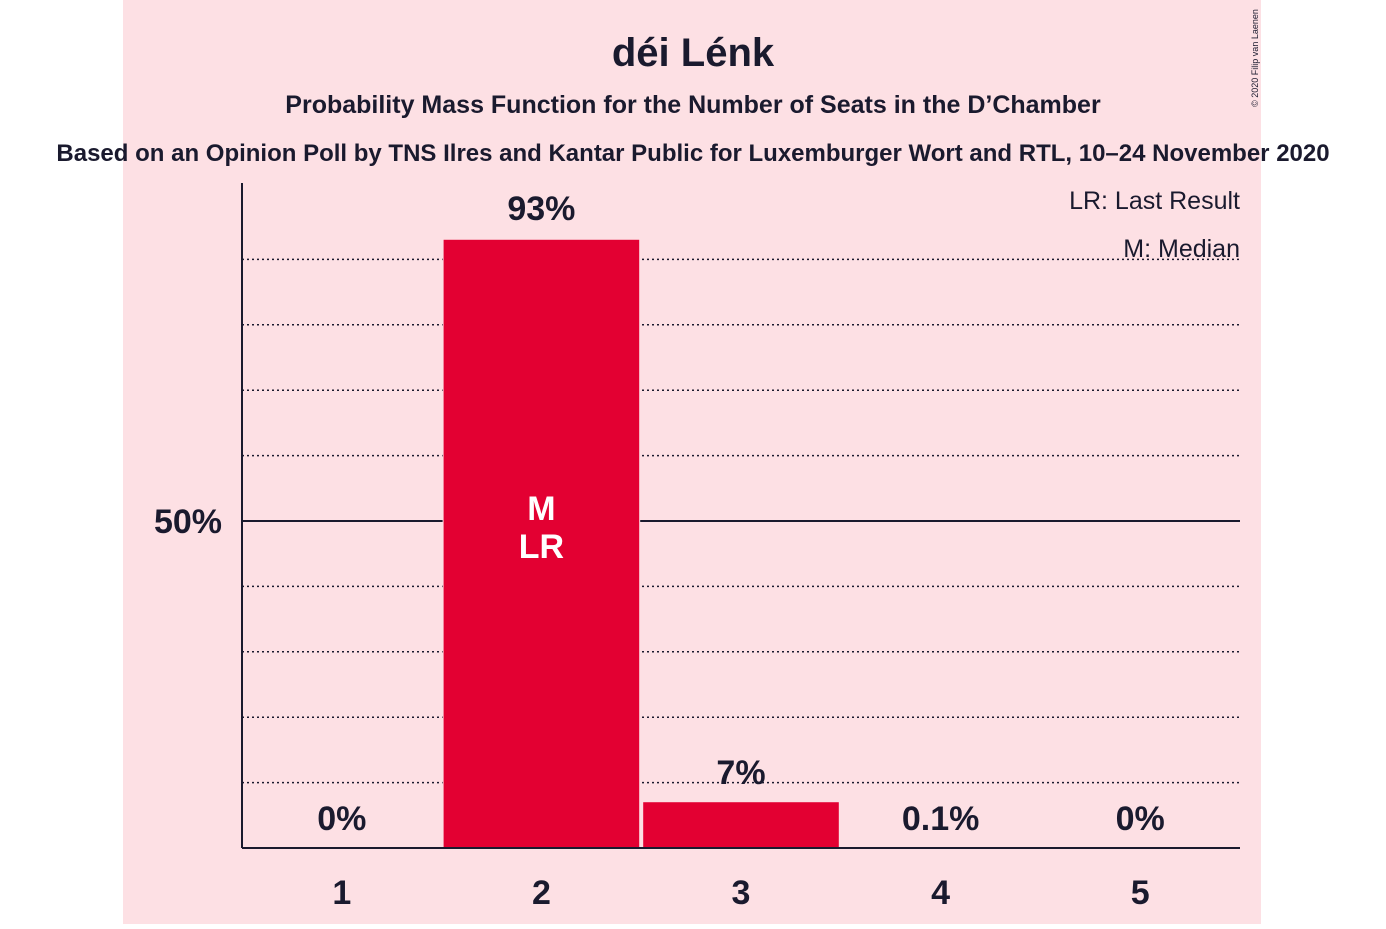  I want to click on value-label-2: 93%, so click(541, 209).